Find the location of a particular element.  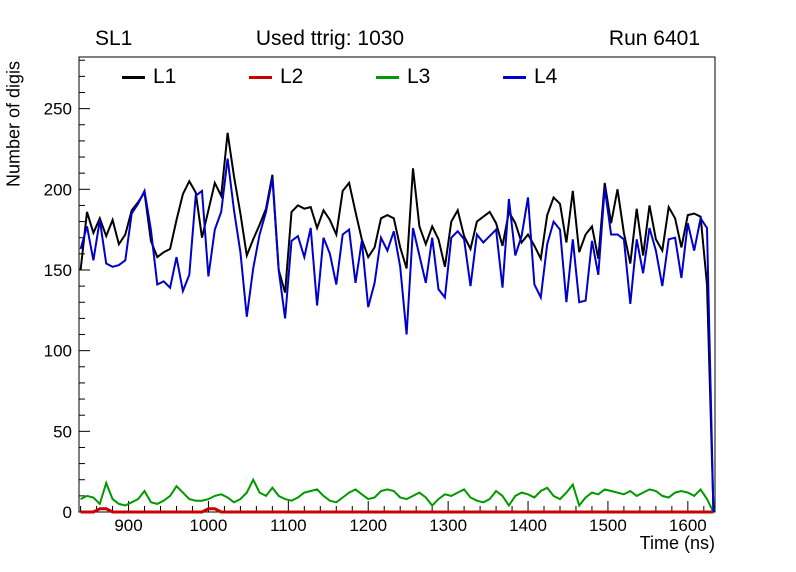

legend-label-l1: L1 is located at coordinates (165, 76).